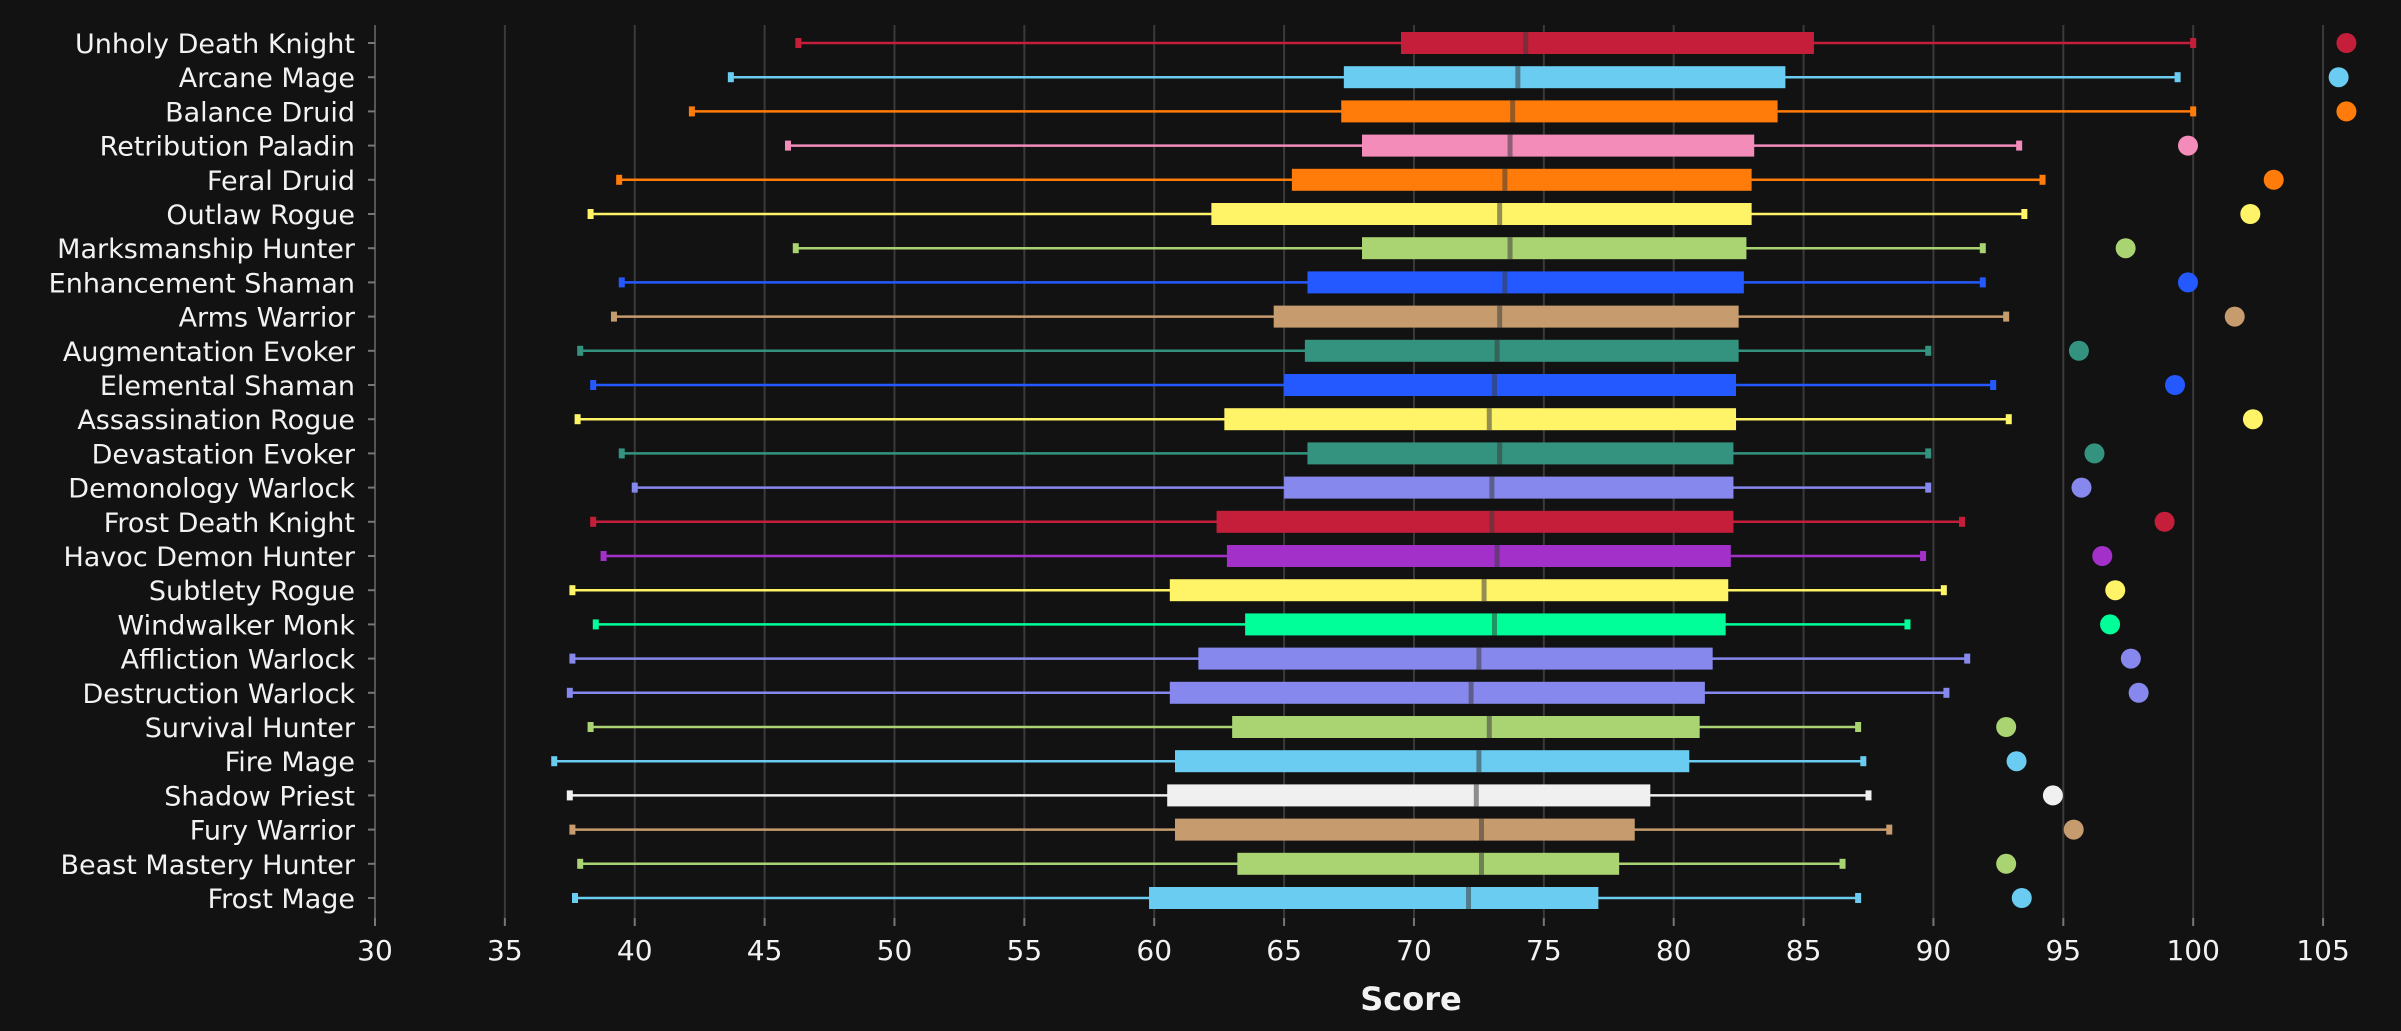 This screenshot has height=1031, width=2401. What do you see at coordinates (224, 454) in the screenshot?
I see `category-label: Devastation Evoker` at bounding box center [224, 454].